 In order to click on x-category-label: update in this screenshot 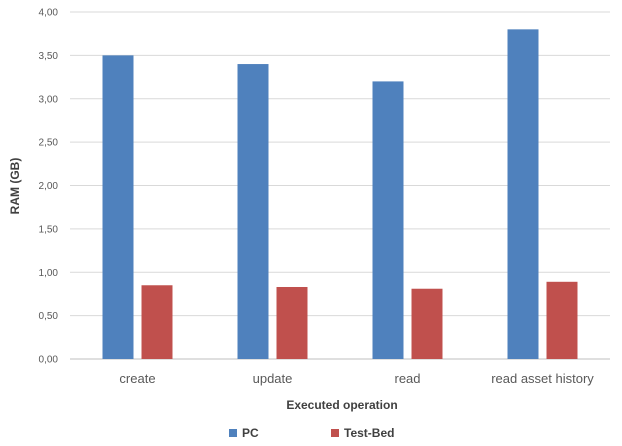, I will do `click(273, 378)`.